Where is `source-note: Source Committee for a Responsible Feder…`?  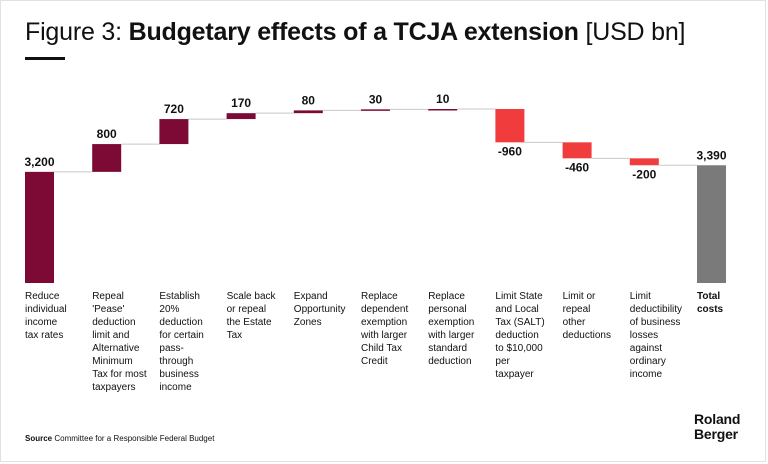 source-note: Source Committee for a Responsible Feder… is located at coordinates (119, 438).